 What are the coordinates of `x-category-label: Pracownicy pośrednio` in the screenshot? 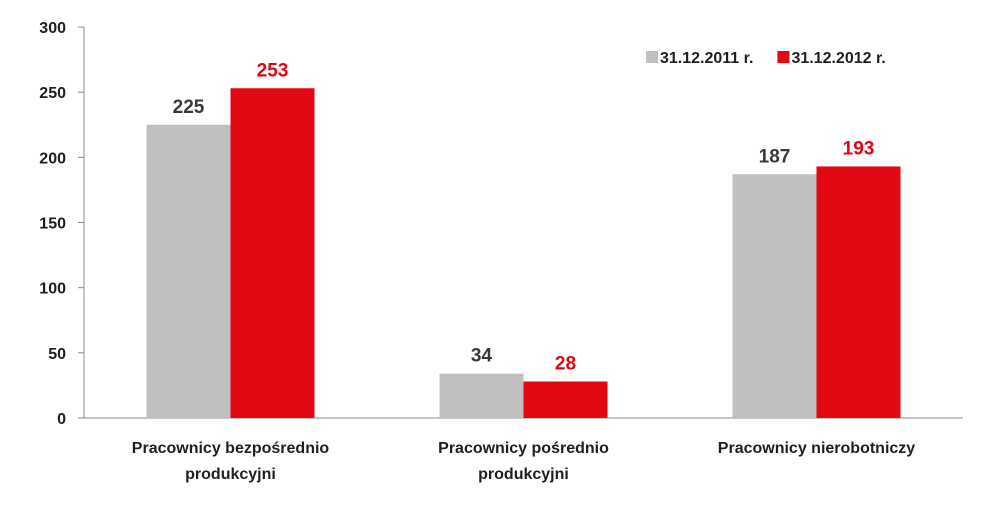 It's located at (523, 448).